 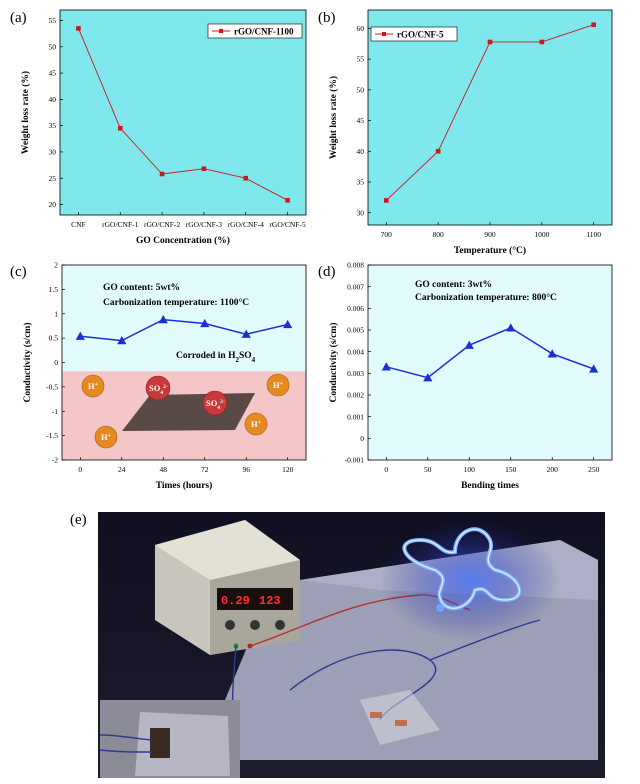 I want to click on chart-b-x-tick-label: 1000, so click(x=541, y=234).